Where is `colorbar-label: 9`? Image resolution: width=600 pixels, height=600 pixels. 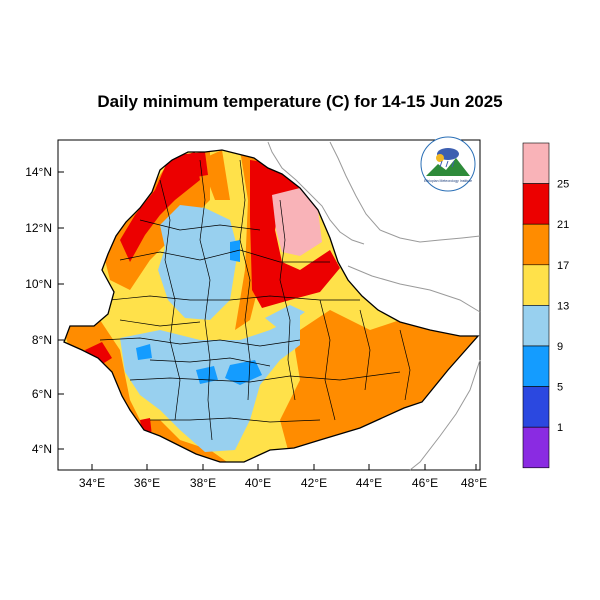
colorbar-label: 9 is located at coordinates (560, 347).